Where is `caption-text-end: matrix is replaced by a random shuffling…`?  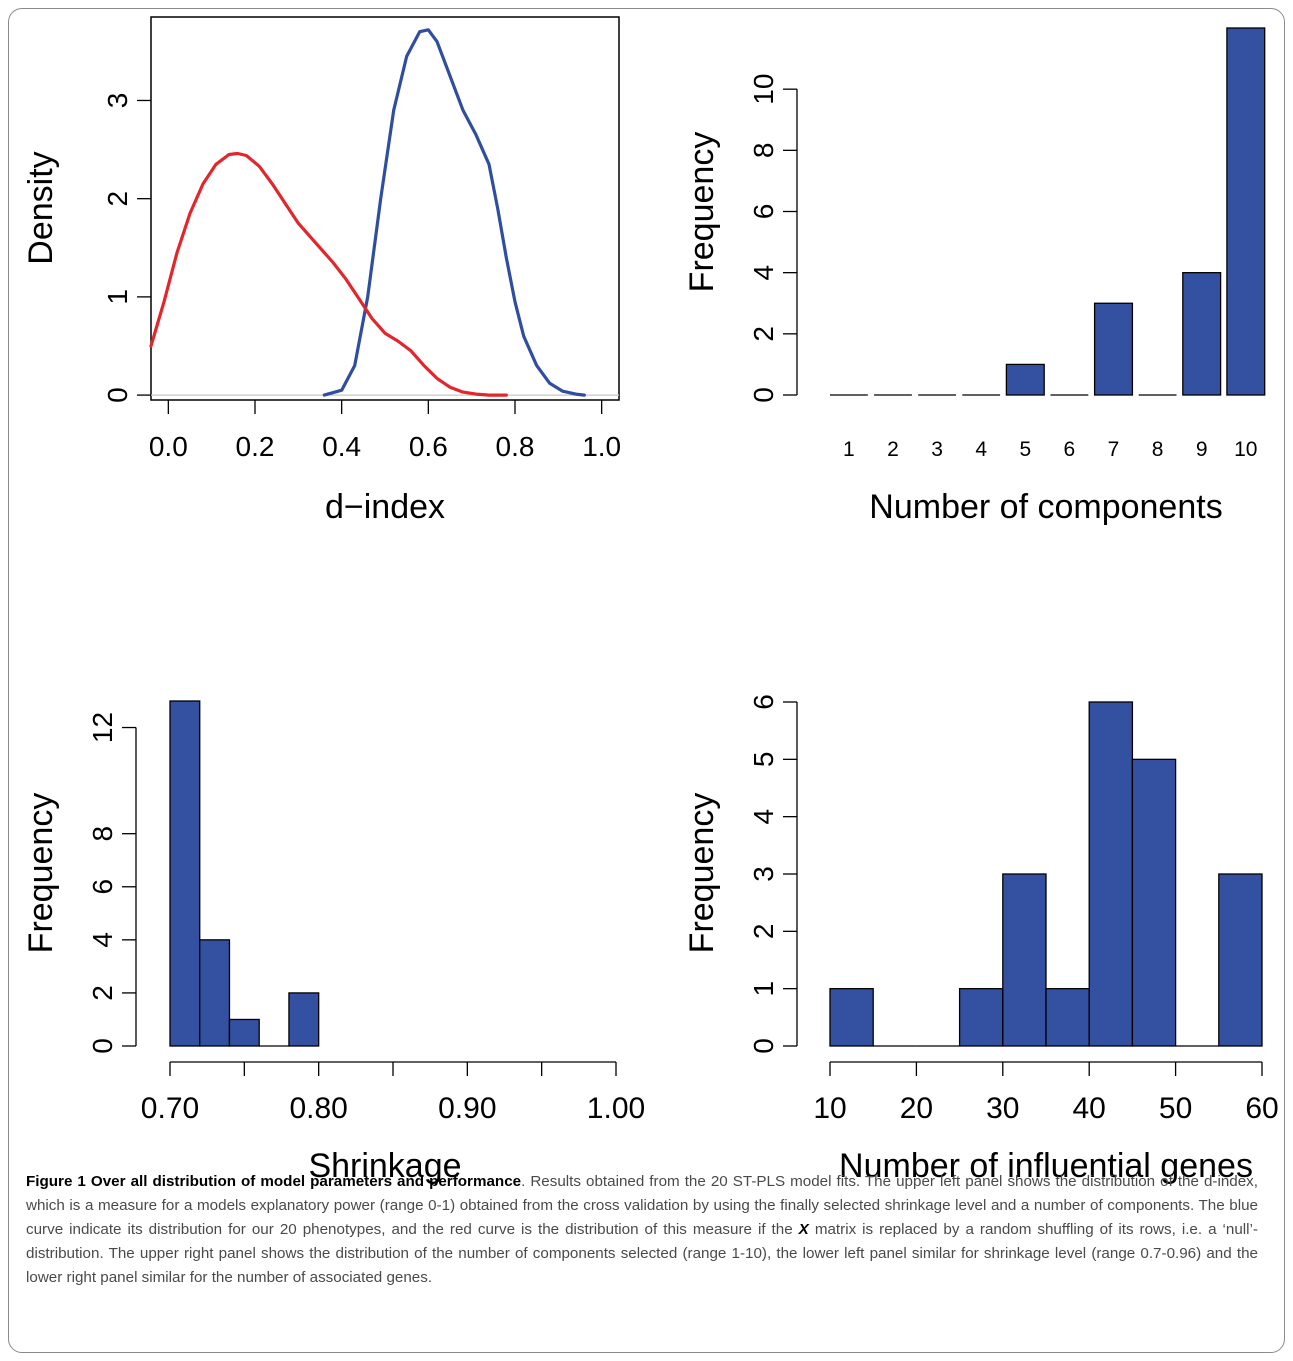
caption-text-end: matrix is replaced by a random shuffling… is located at coordinates (642, 1253).